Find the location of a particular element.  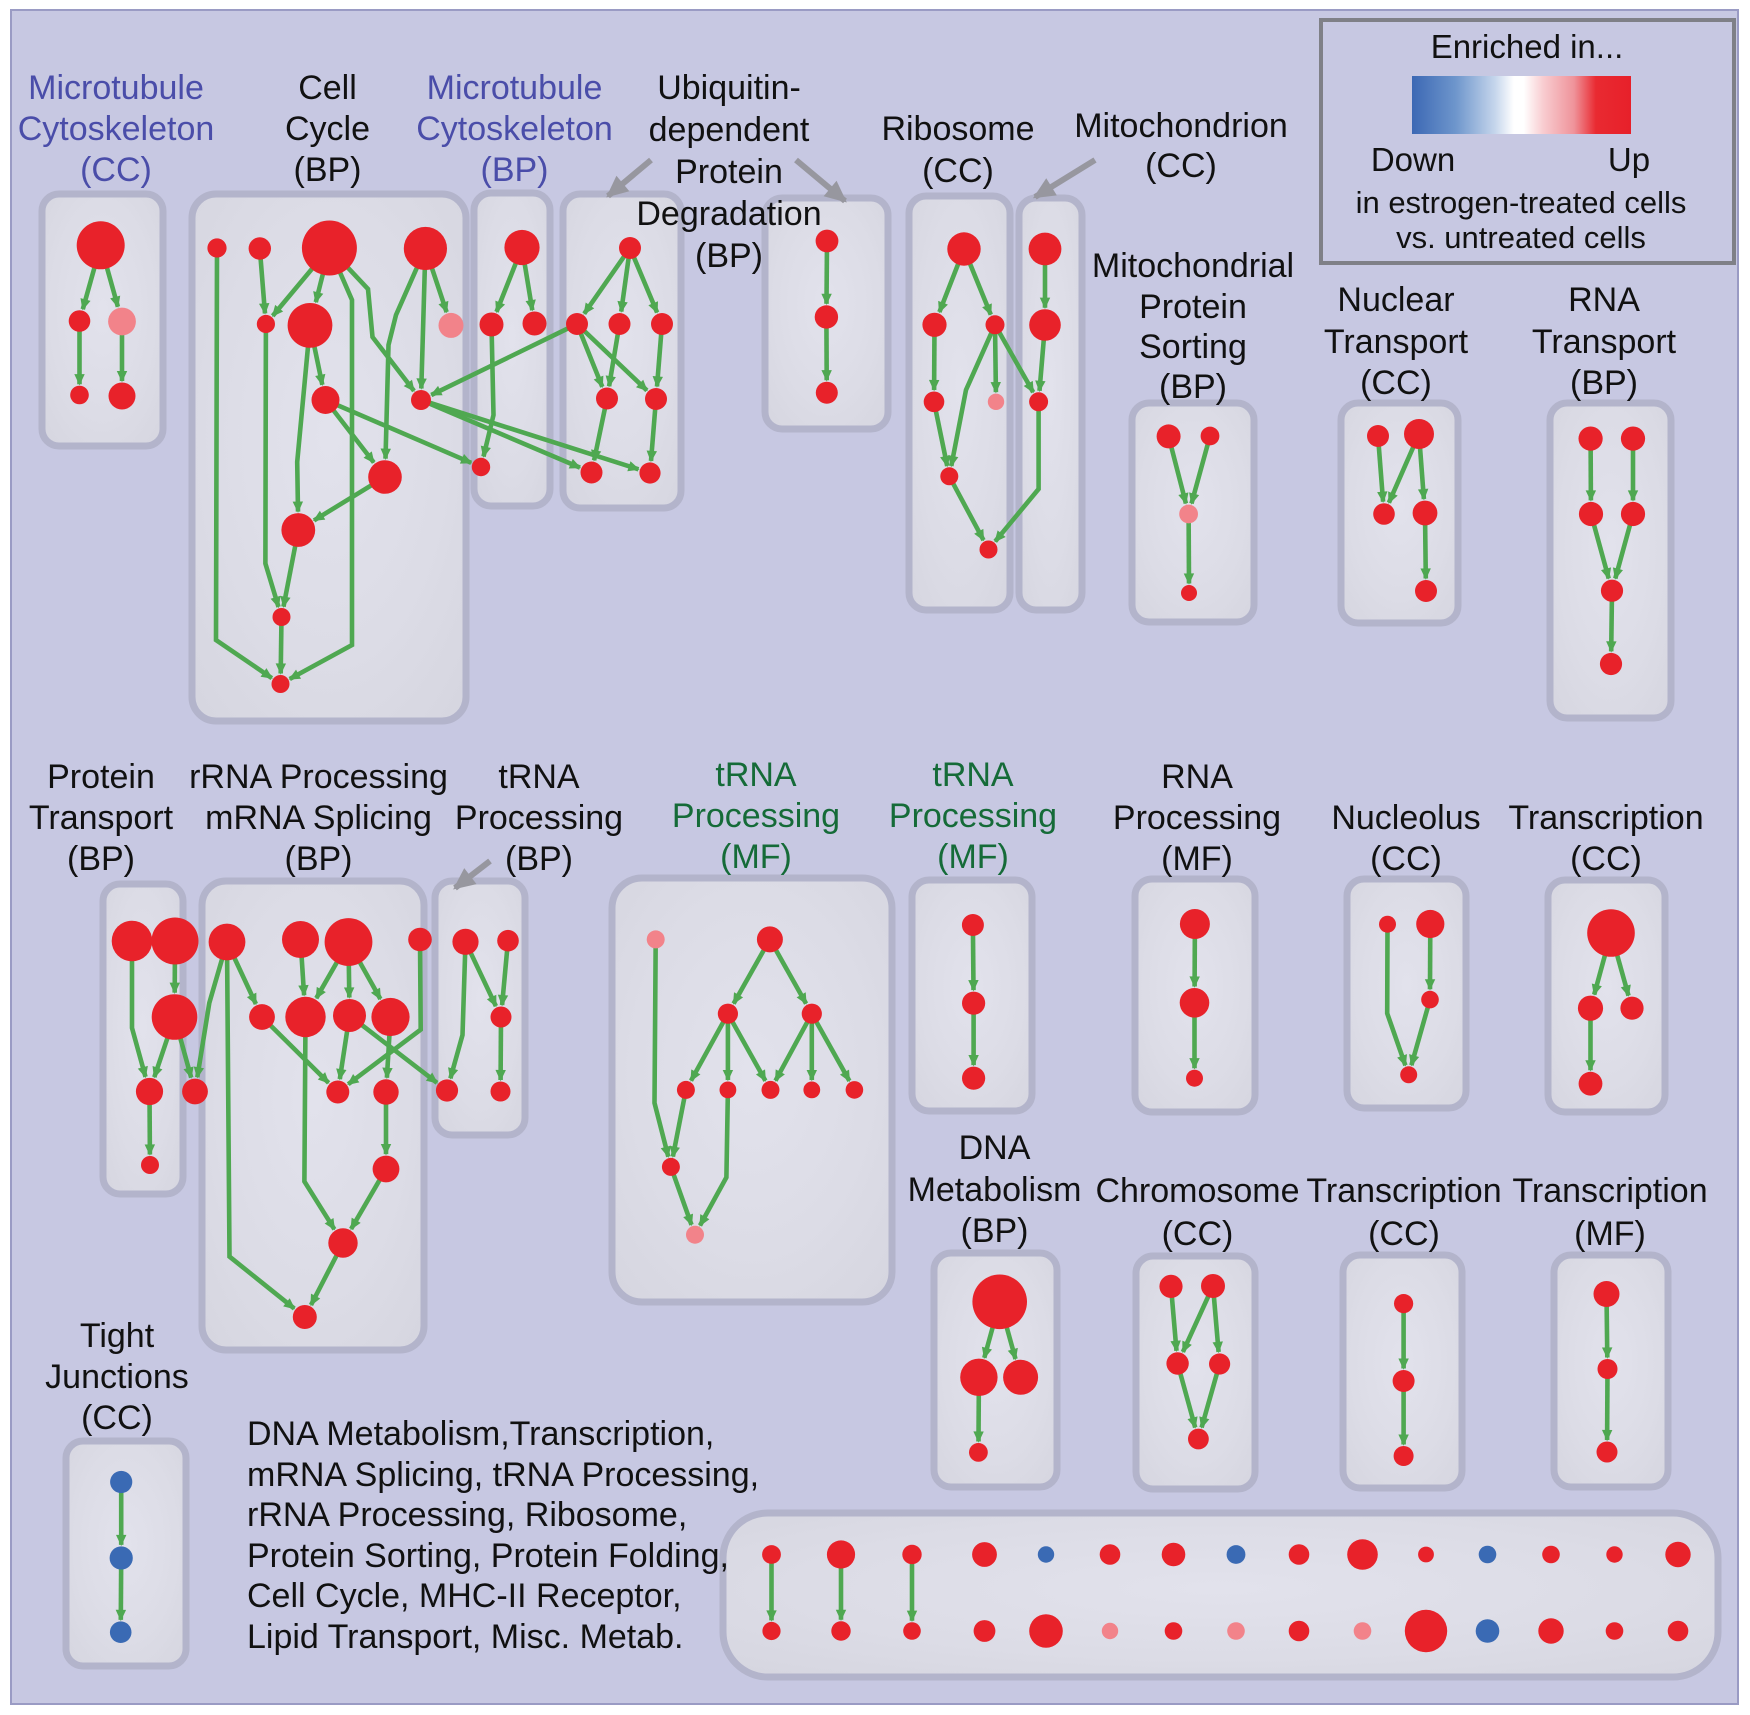

svg-text: mRNA Splicing is located at coordinates (318, 818).